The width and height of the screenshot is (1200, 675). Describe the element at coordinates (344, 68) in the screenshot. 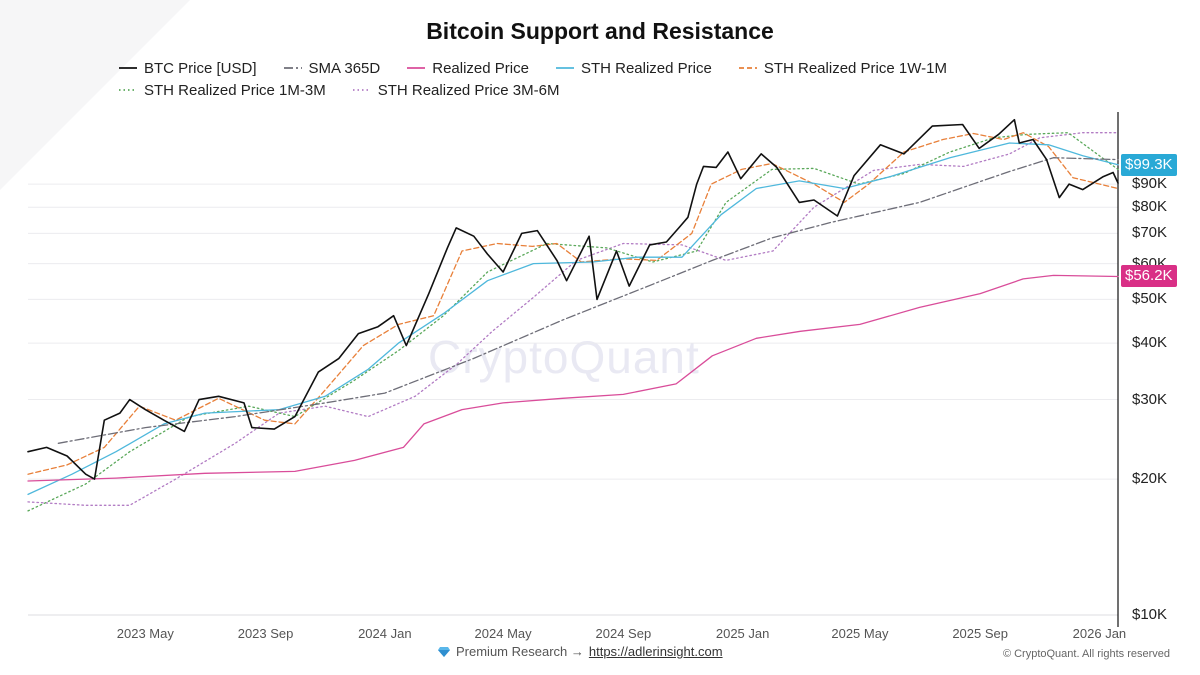

I see `legend-label: SMA 365D` at that location.